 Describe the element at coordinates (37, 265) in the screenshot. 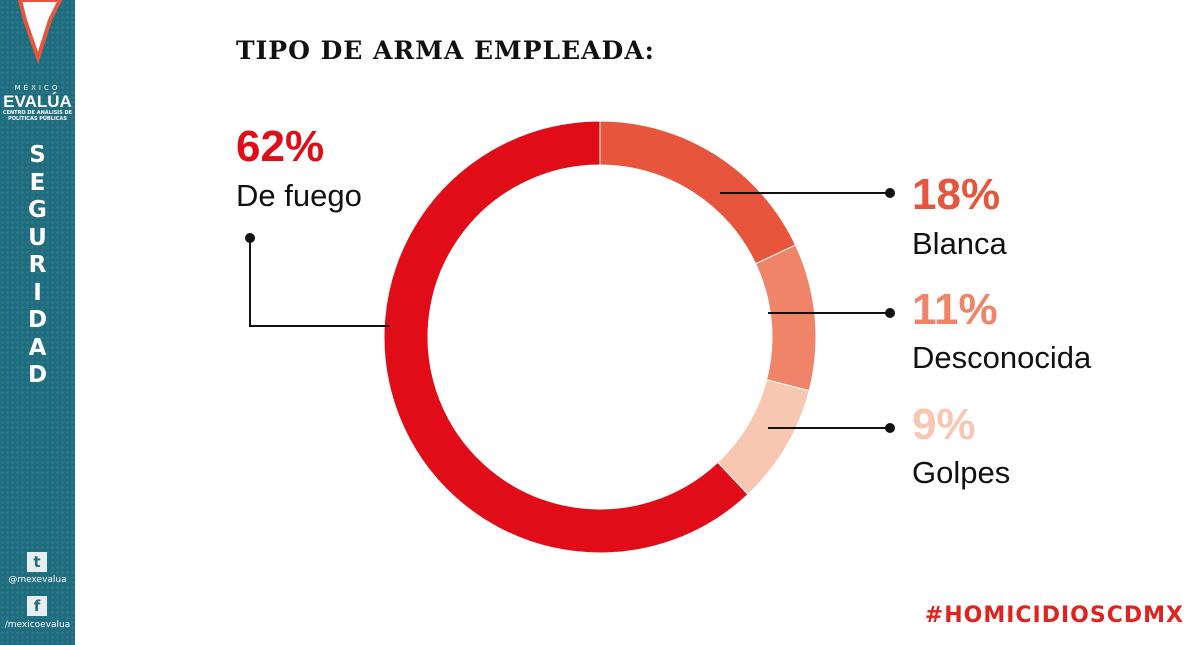

I see `section-label: S E G U R I D A D` at that location.